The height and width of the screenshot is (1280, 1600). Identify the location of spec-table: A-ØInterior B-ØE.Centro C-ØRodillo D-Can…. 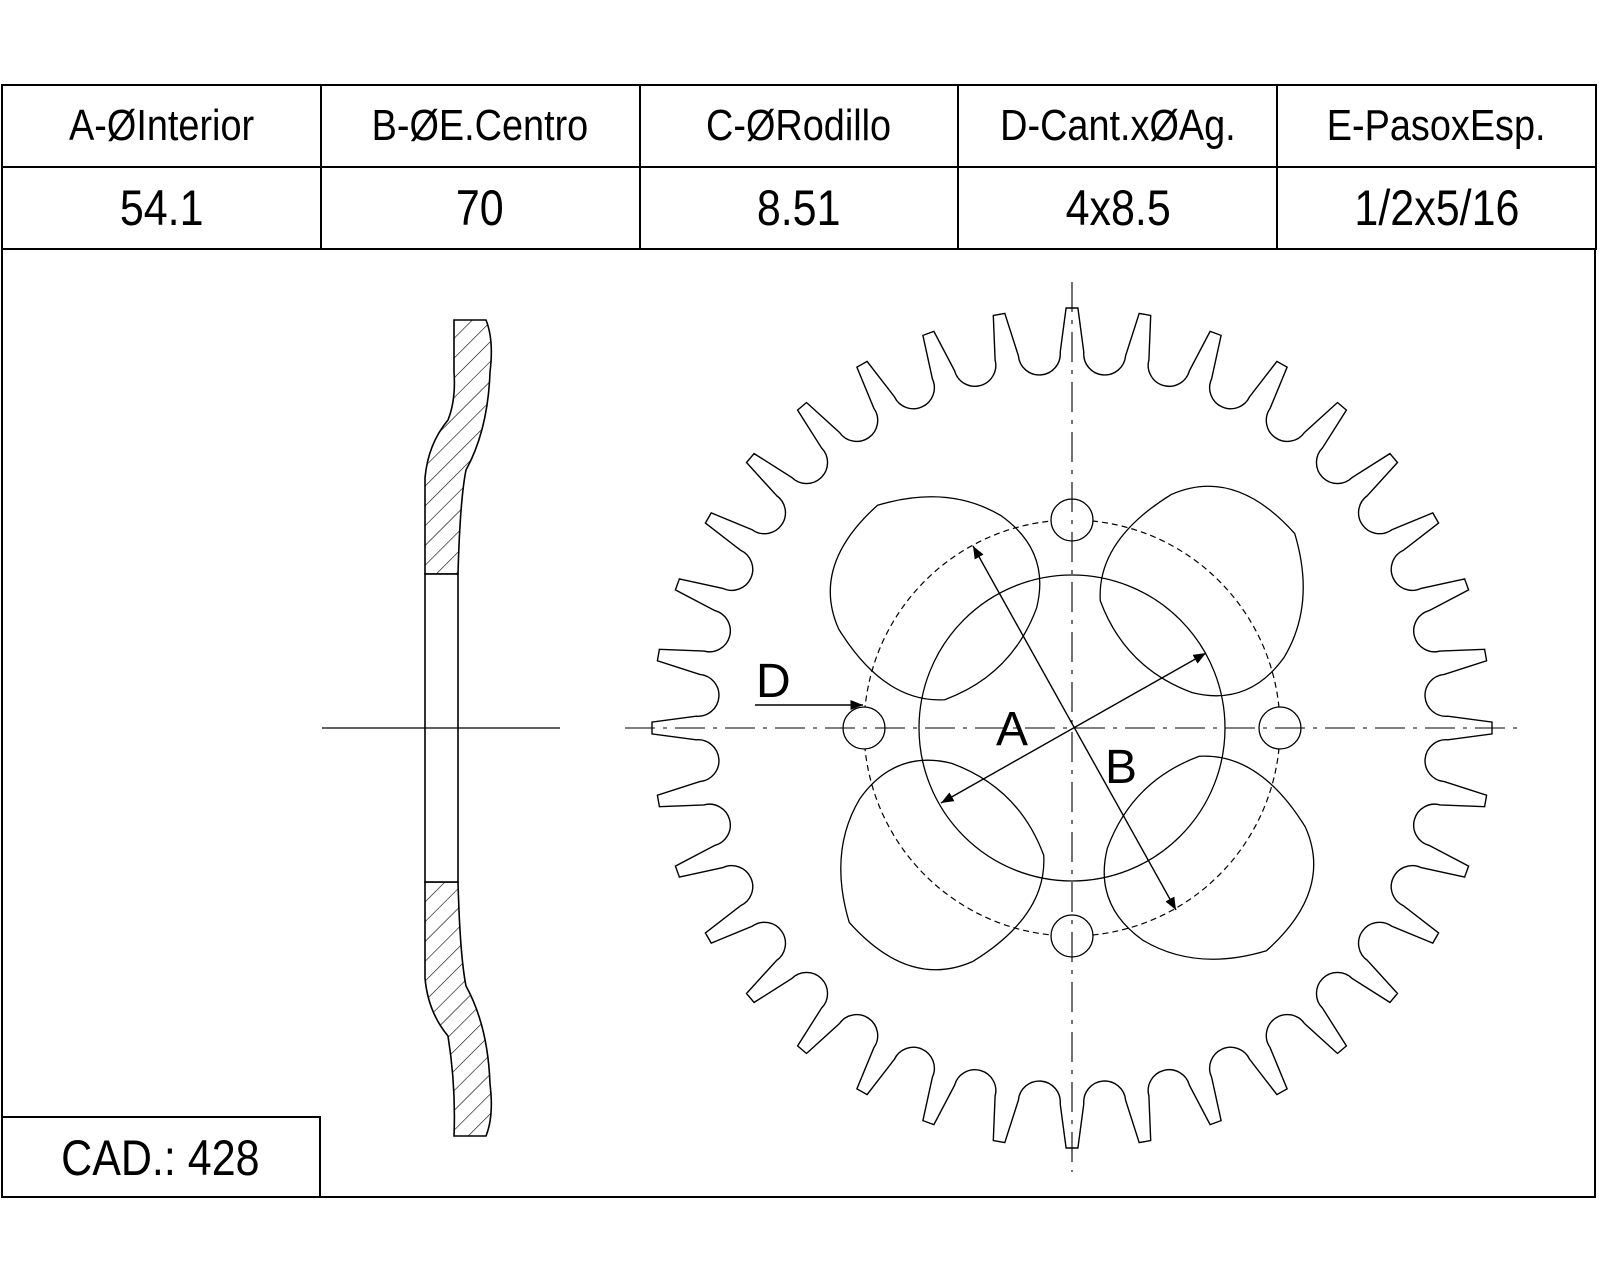
(799, 167).